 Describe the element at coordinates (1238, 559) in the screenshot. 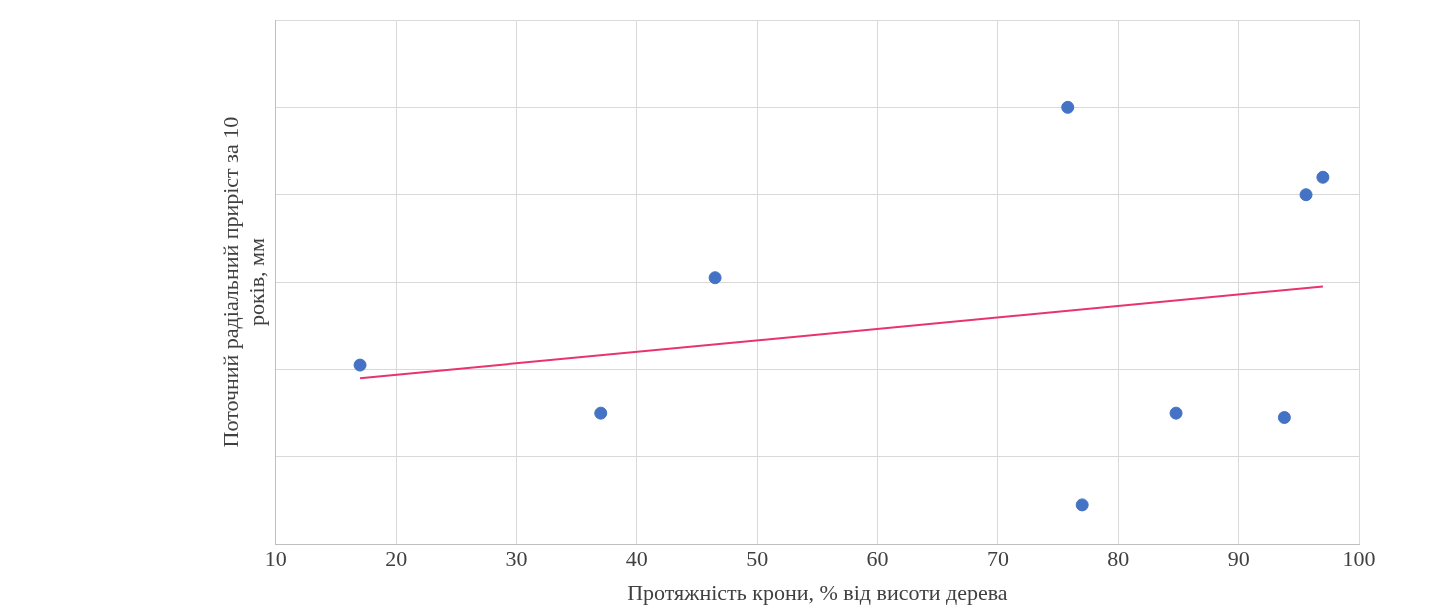

I see `x-tick-label: 90` at that location.